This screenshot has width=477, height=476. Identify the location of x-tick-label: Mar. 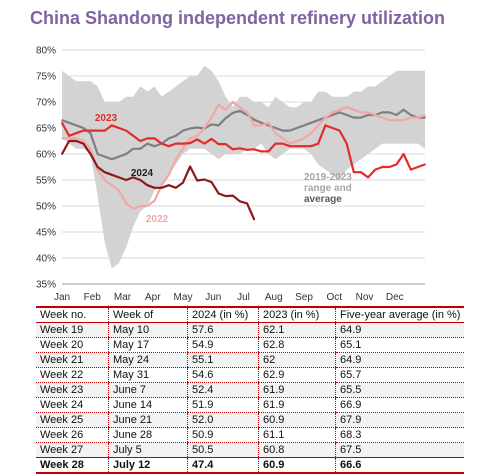
(123, 297).